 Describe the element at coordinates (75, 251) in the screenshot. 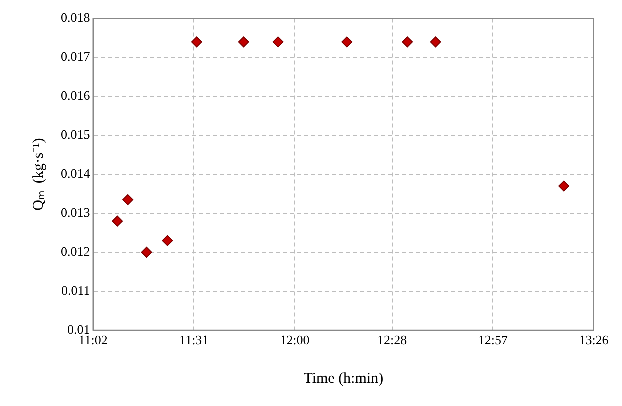

I see `y-tick-label: 0.012` at that location.